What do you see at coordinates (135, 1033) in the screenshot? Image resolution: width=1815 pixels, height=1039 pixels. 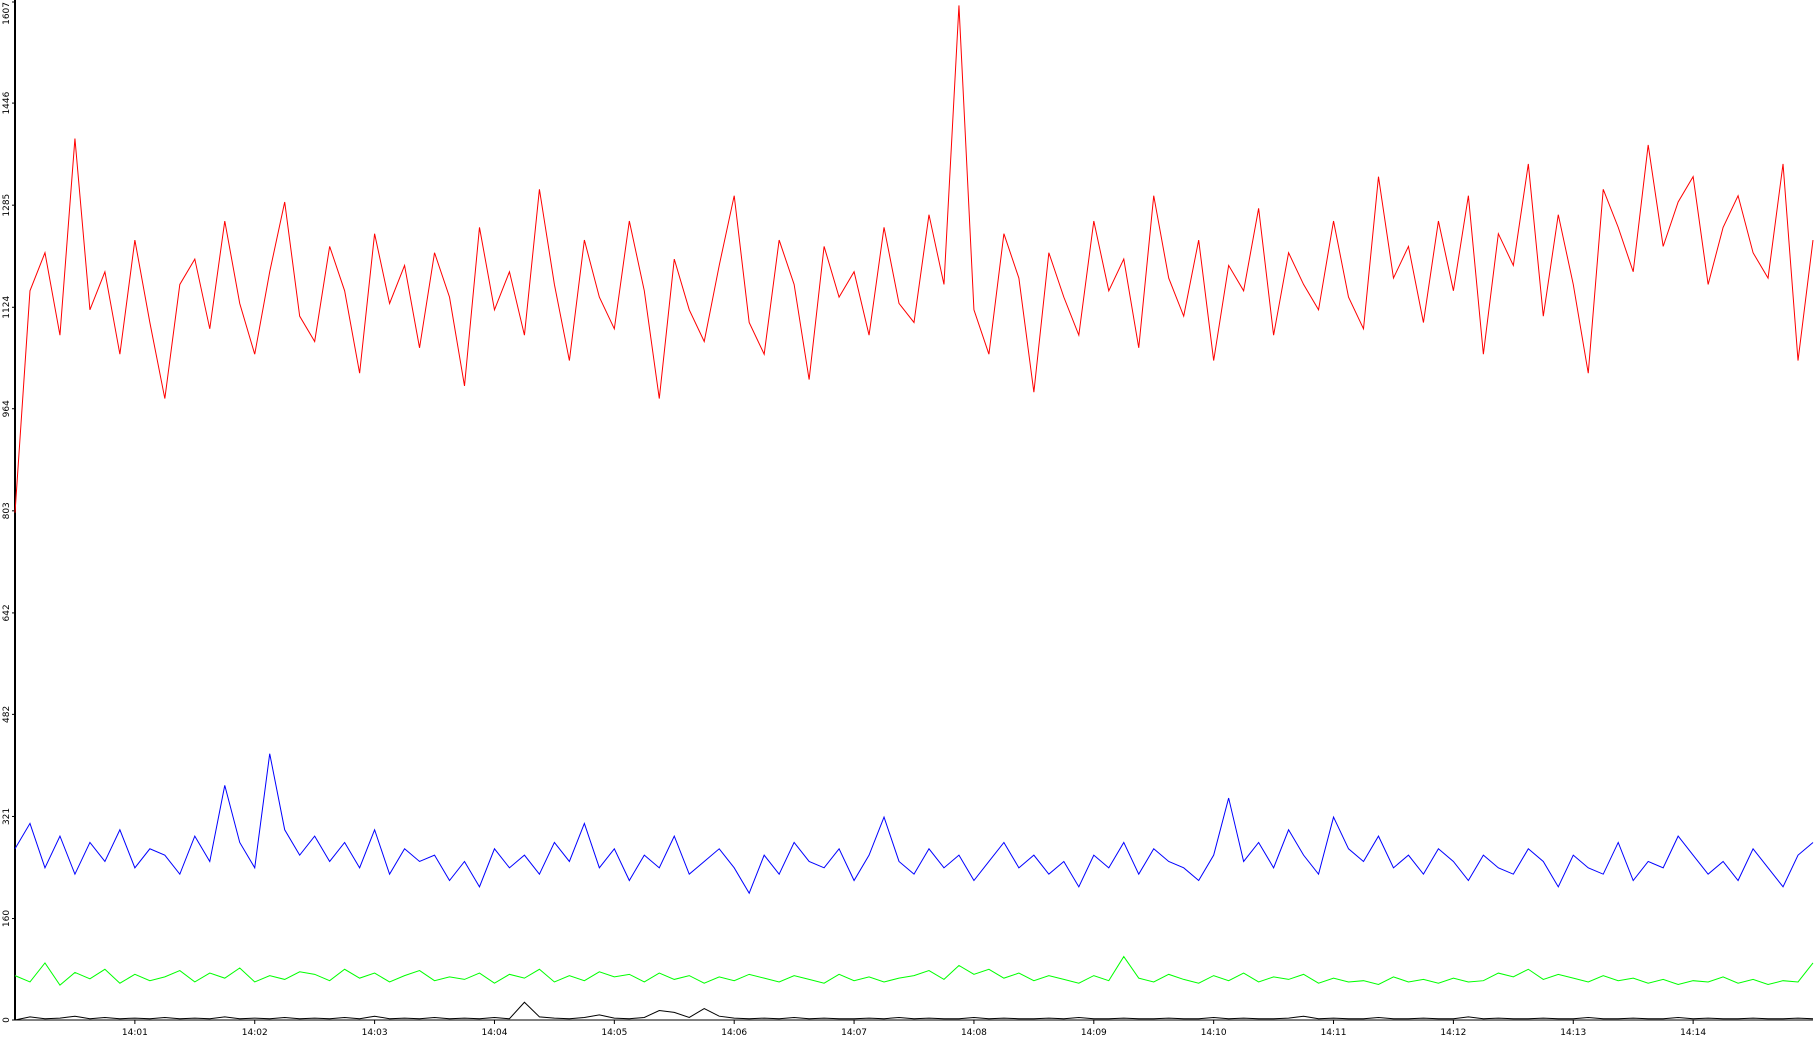 I see `x-tick-label: 14:01` at bounding box center [135, 1033].